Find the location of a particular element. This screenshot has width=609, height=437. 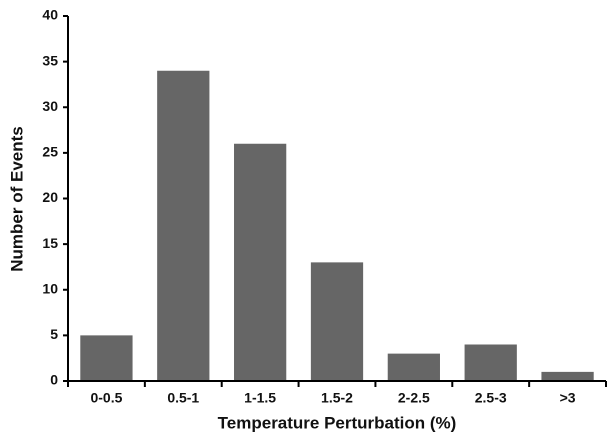

x-tick-label: 2-2.5 is located at coordinates (414, 398).